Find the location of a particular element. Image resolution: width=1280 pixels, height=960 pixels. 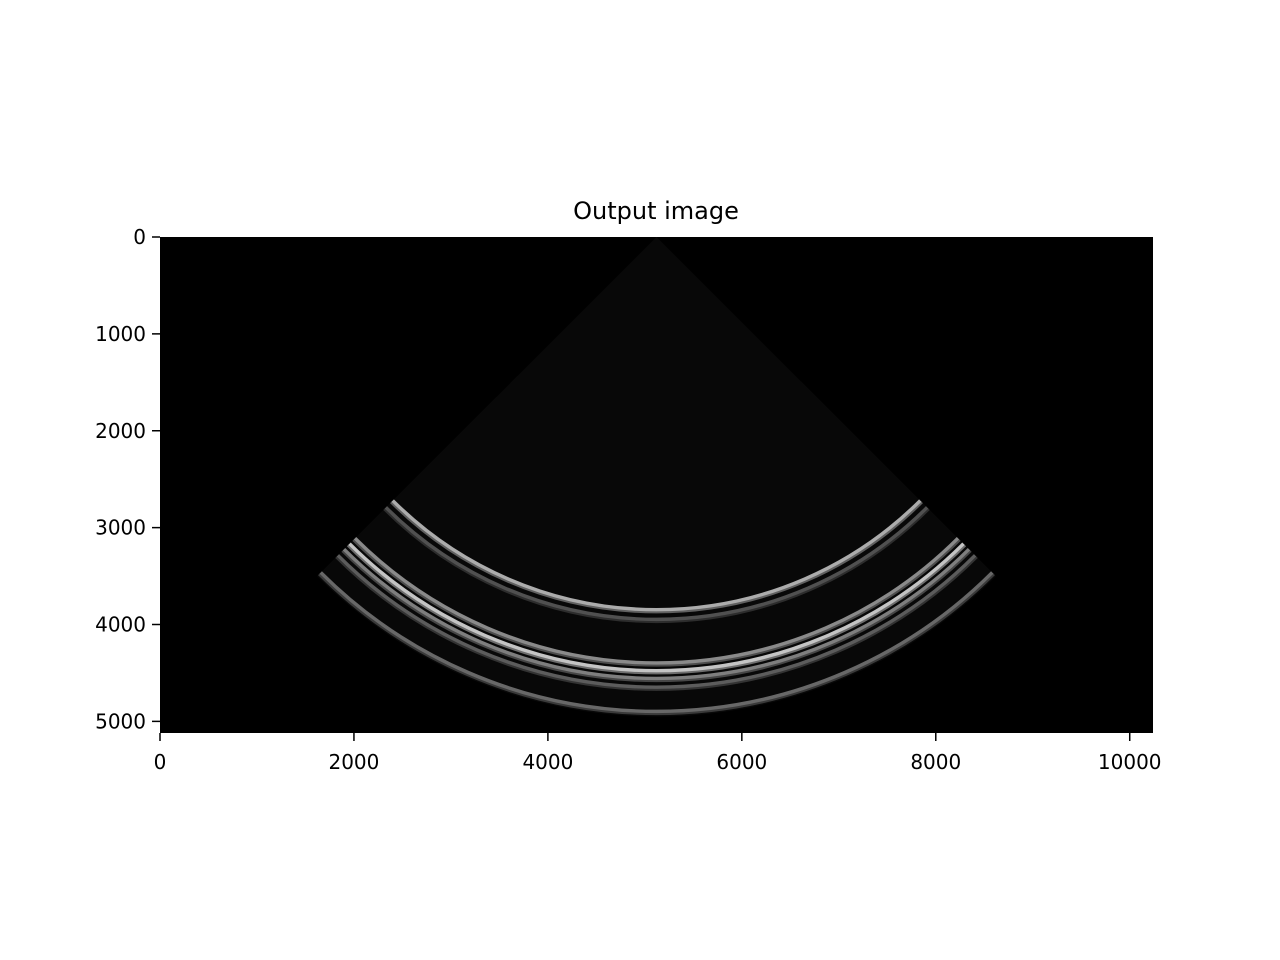

y-tick-label: 4000 is located at coordinates (120, 625).